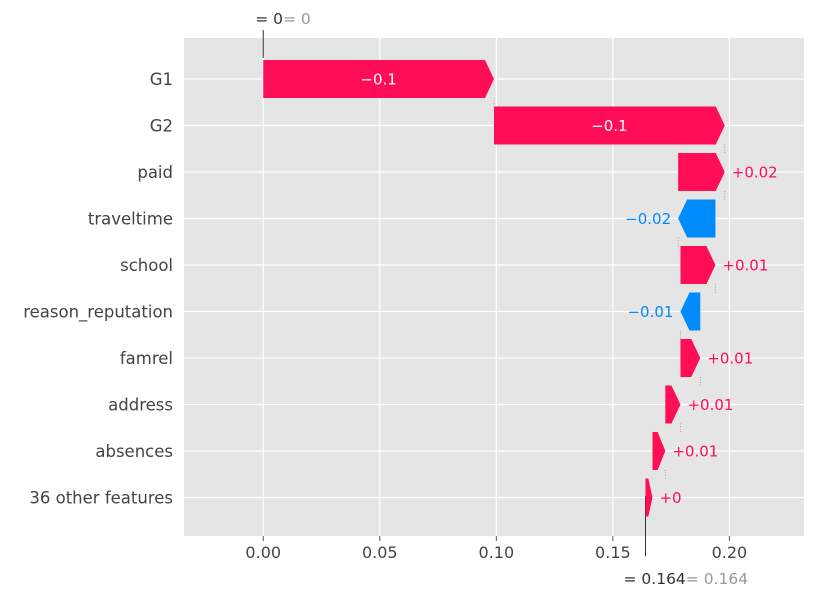  I want to click on feature-label: G1, so click(161, 79).